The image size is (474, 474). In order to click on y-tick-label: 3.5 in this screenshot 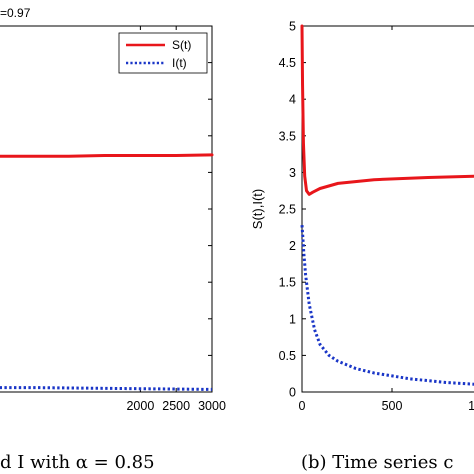, I will do `click(287, 136)`.